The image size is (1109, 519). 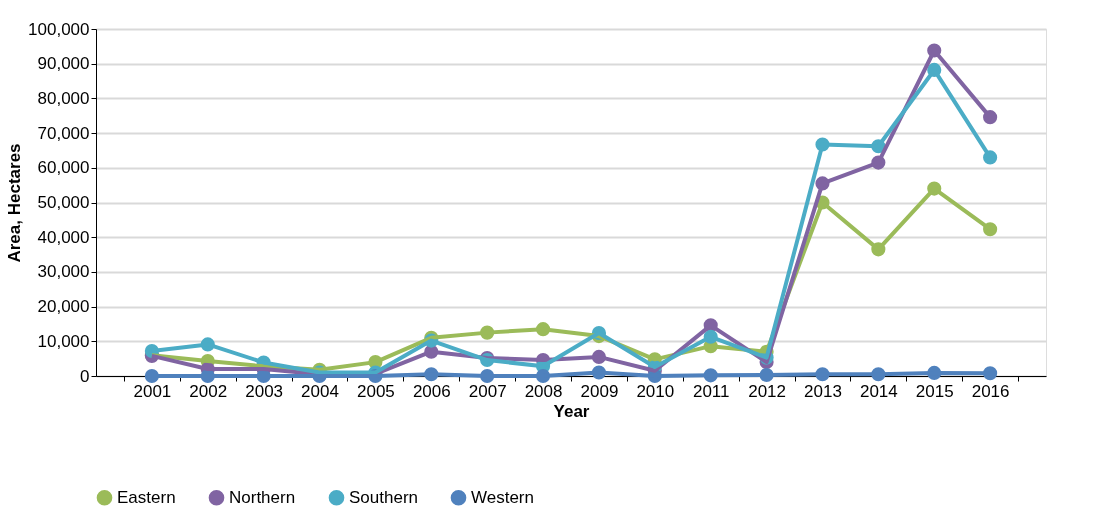 What do you see at coordinates (63, 64) in the screenshot?
I see `y-tick-label: 90,000` at bounding box center [63, 64].